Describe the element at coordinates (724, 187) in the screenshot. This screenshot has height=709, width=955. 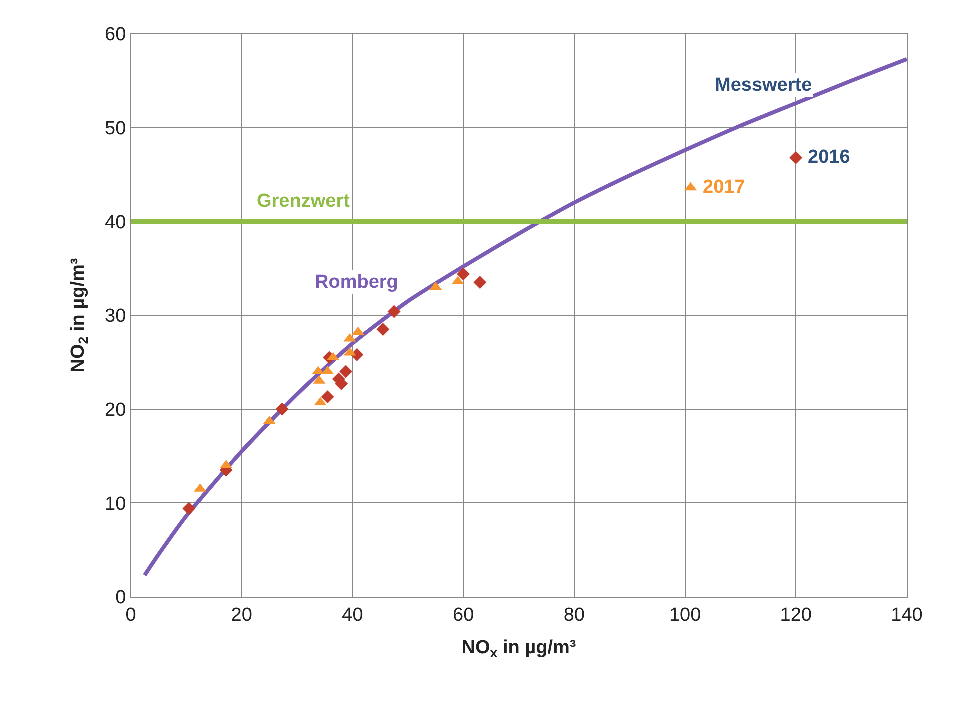
I see `series-label: 2017` at that location.